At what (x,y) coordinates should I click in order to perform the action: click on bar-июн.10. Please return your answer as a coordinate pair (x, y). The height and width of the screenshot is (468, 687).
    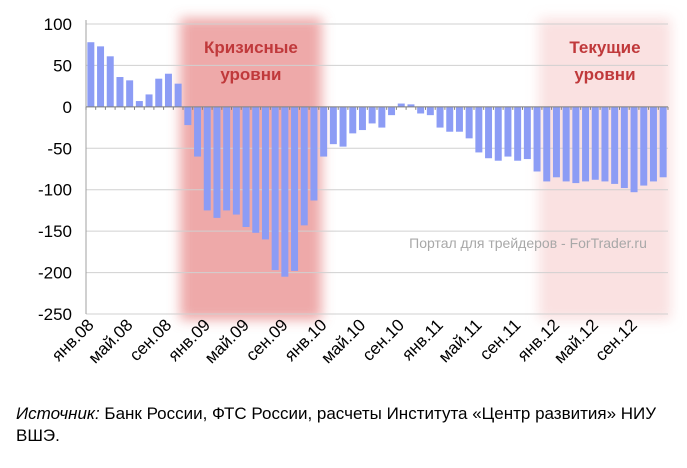
    Looking at the image, I should click on (372, 115).